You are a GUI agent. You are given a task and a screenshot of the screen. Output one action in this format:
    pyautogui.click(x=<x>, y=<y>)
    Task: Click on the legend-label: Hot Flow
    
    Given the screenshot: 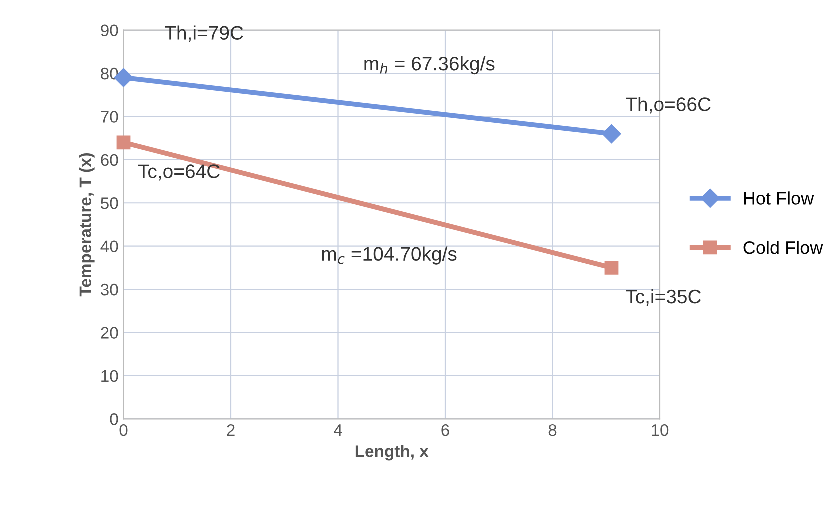 What is the action you would take?
    pyautogui.click(x=779, y=198)
    